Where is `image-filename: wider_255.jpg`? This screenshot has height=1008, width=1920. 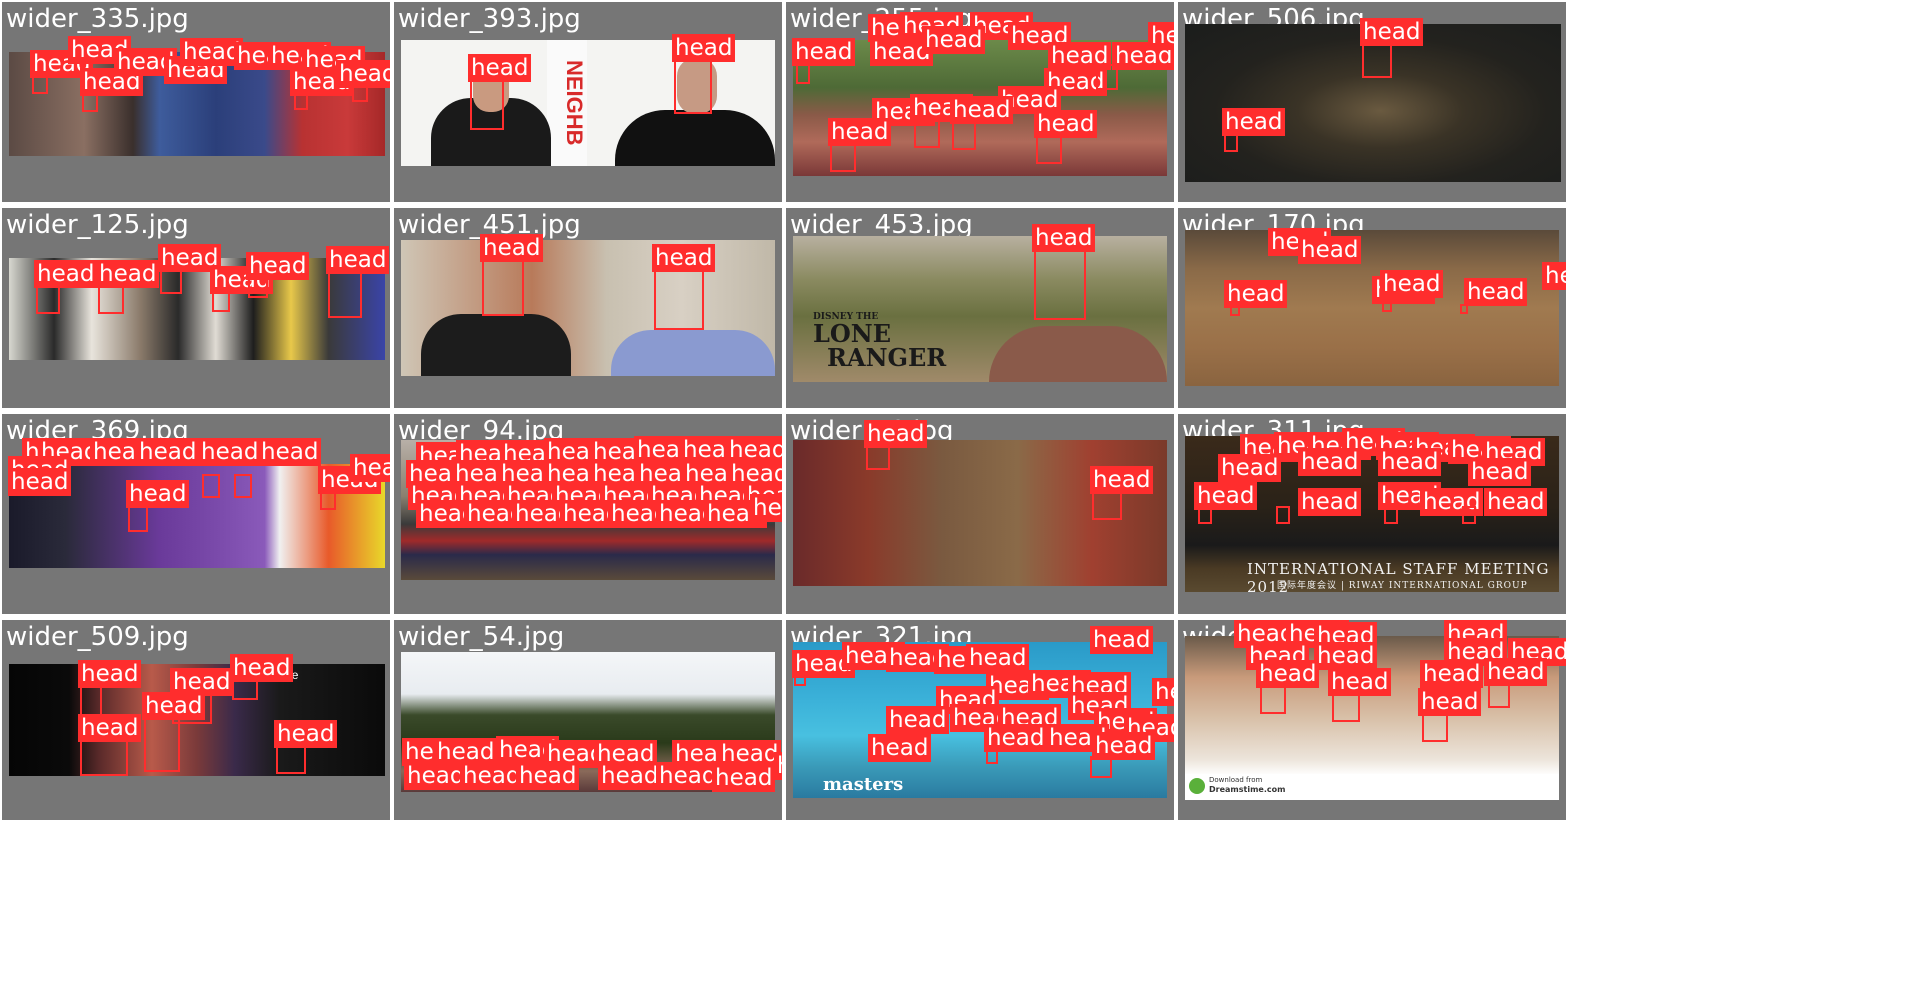 image-filename: wider_255.jpg is located at coordinates (881, 19).